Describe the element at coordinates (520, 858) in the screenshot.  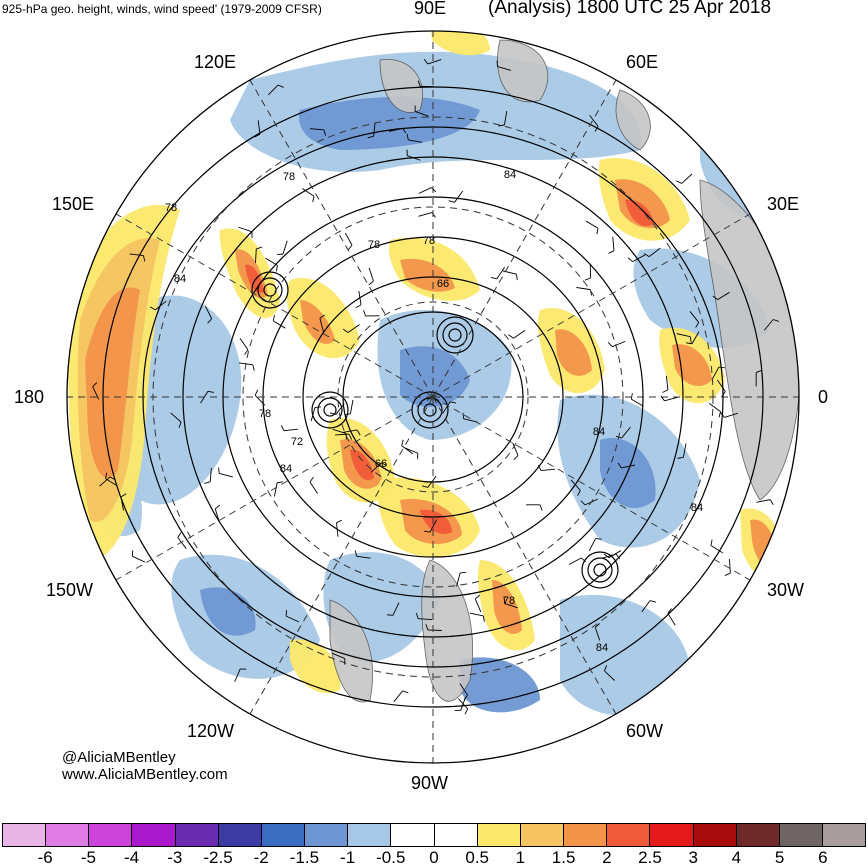
I see `colorbar-tick: 1` at that location.